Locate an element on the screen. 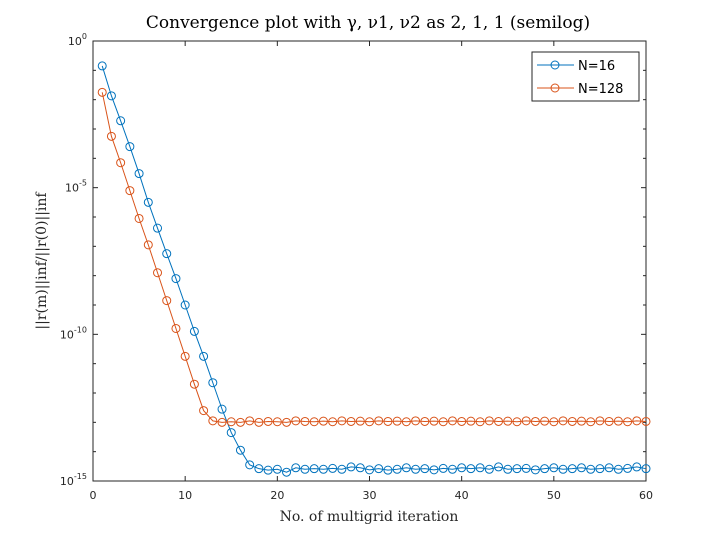 This screenshot has height=539, width=712. x-tick-label-1: 10 is located at coordinates (185, 495).